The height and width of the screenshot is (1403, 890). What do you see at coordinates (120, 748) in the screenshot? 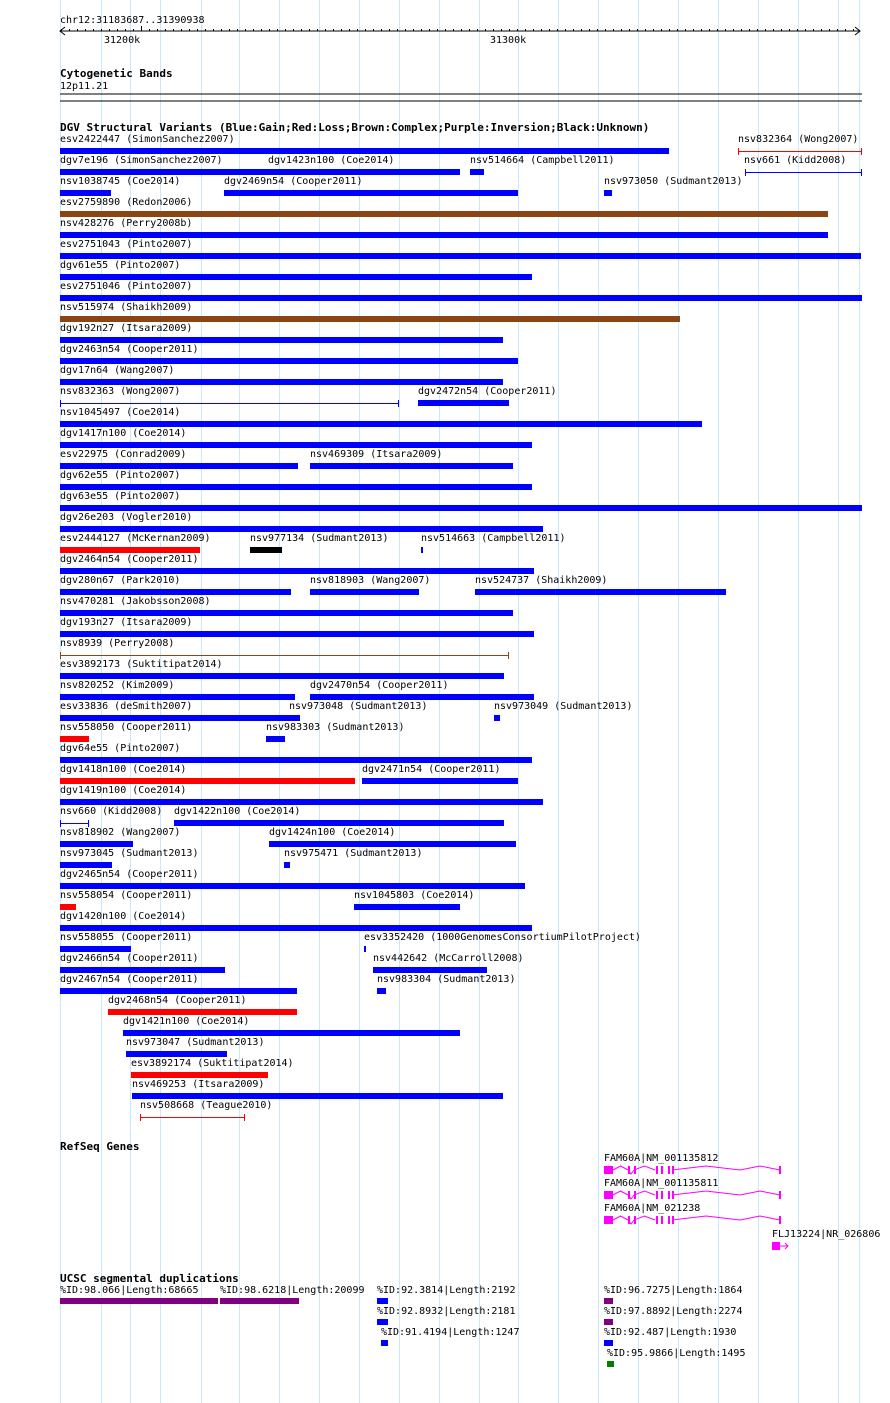
I see `variant-label: dgv64e55 (Pinto2007)` at bounding box center [120, 748].